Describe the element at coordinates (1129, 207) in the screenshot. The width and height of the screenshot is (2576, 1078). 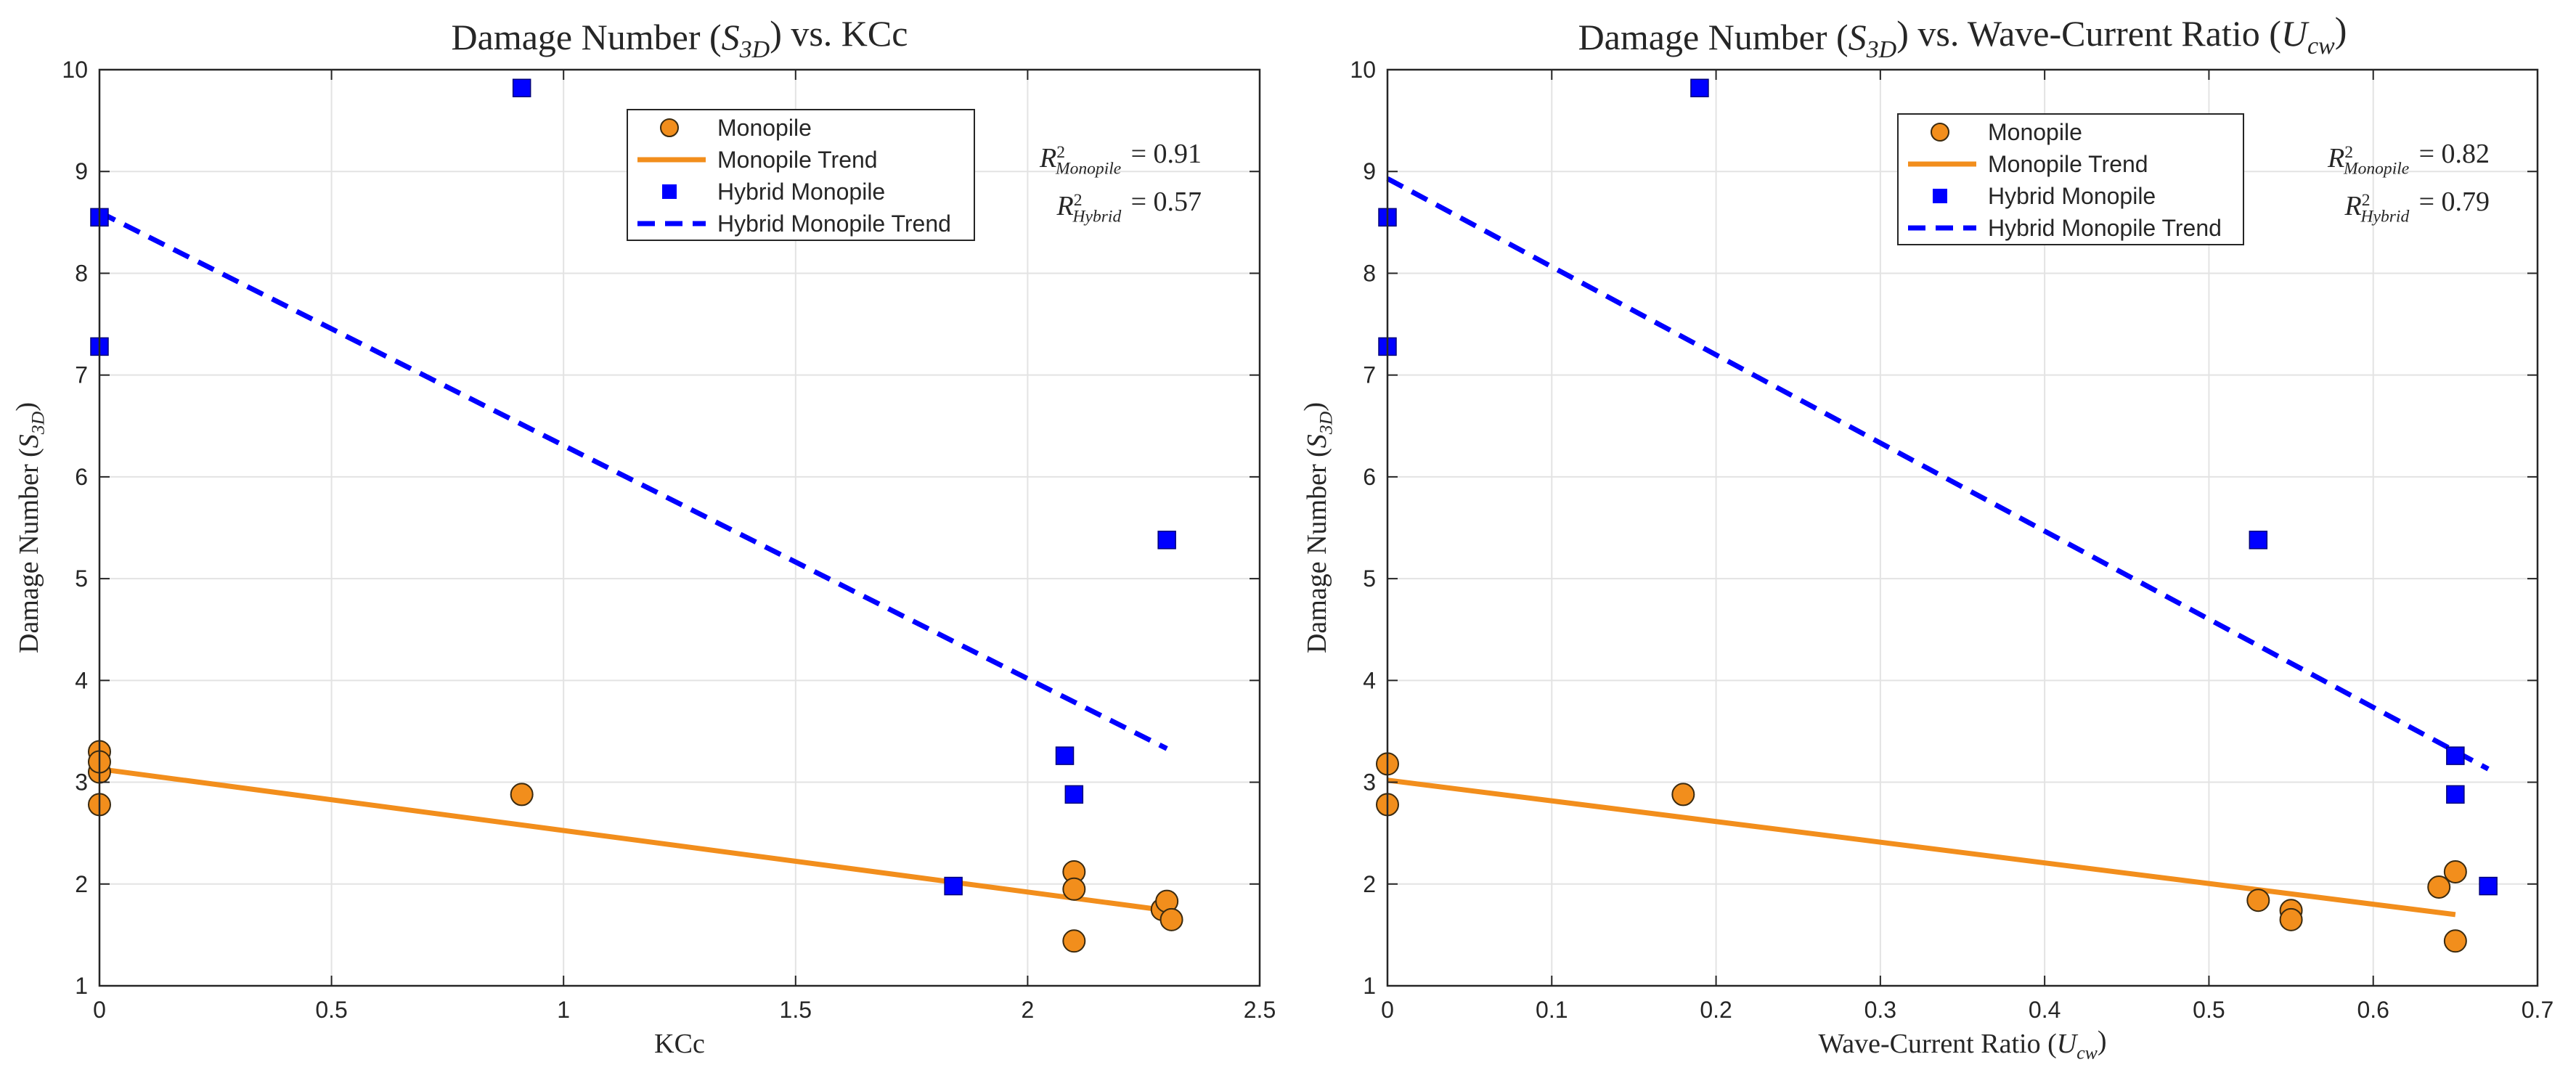
I see `r-squared-annotation: R2 Hybrid = 0.57` at that location.